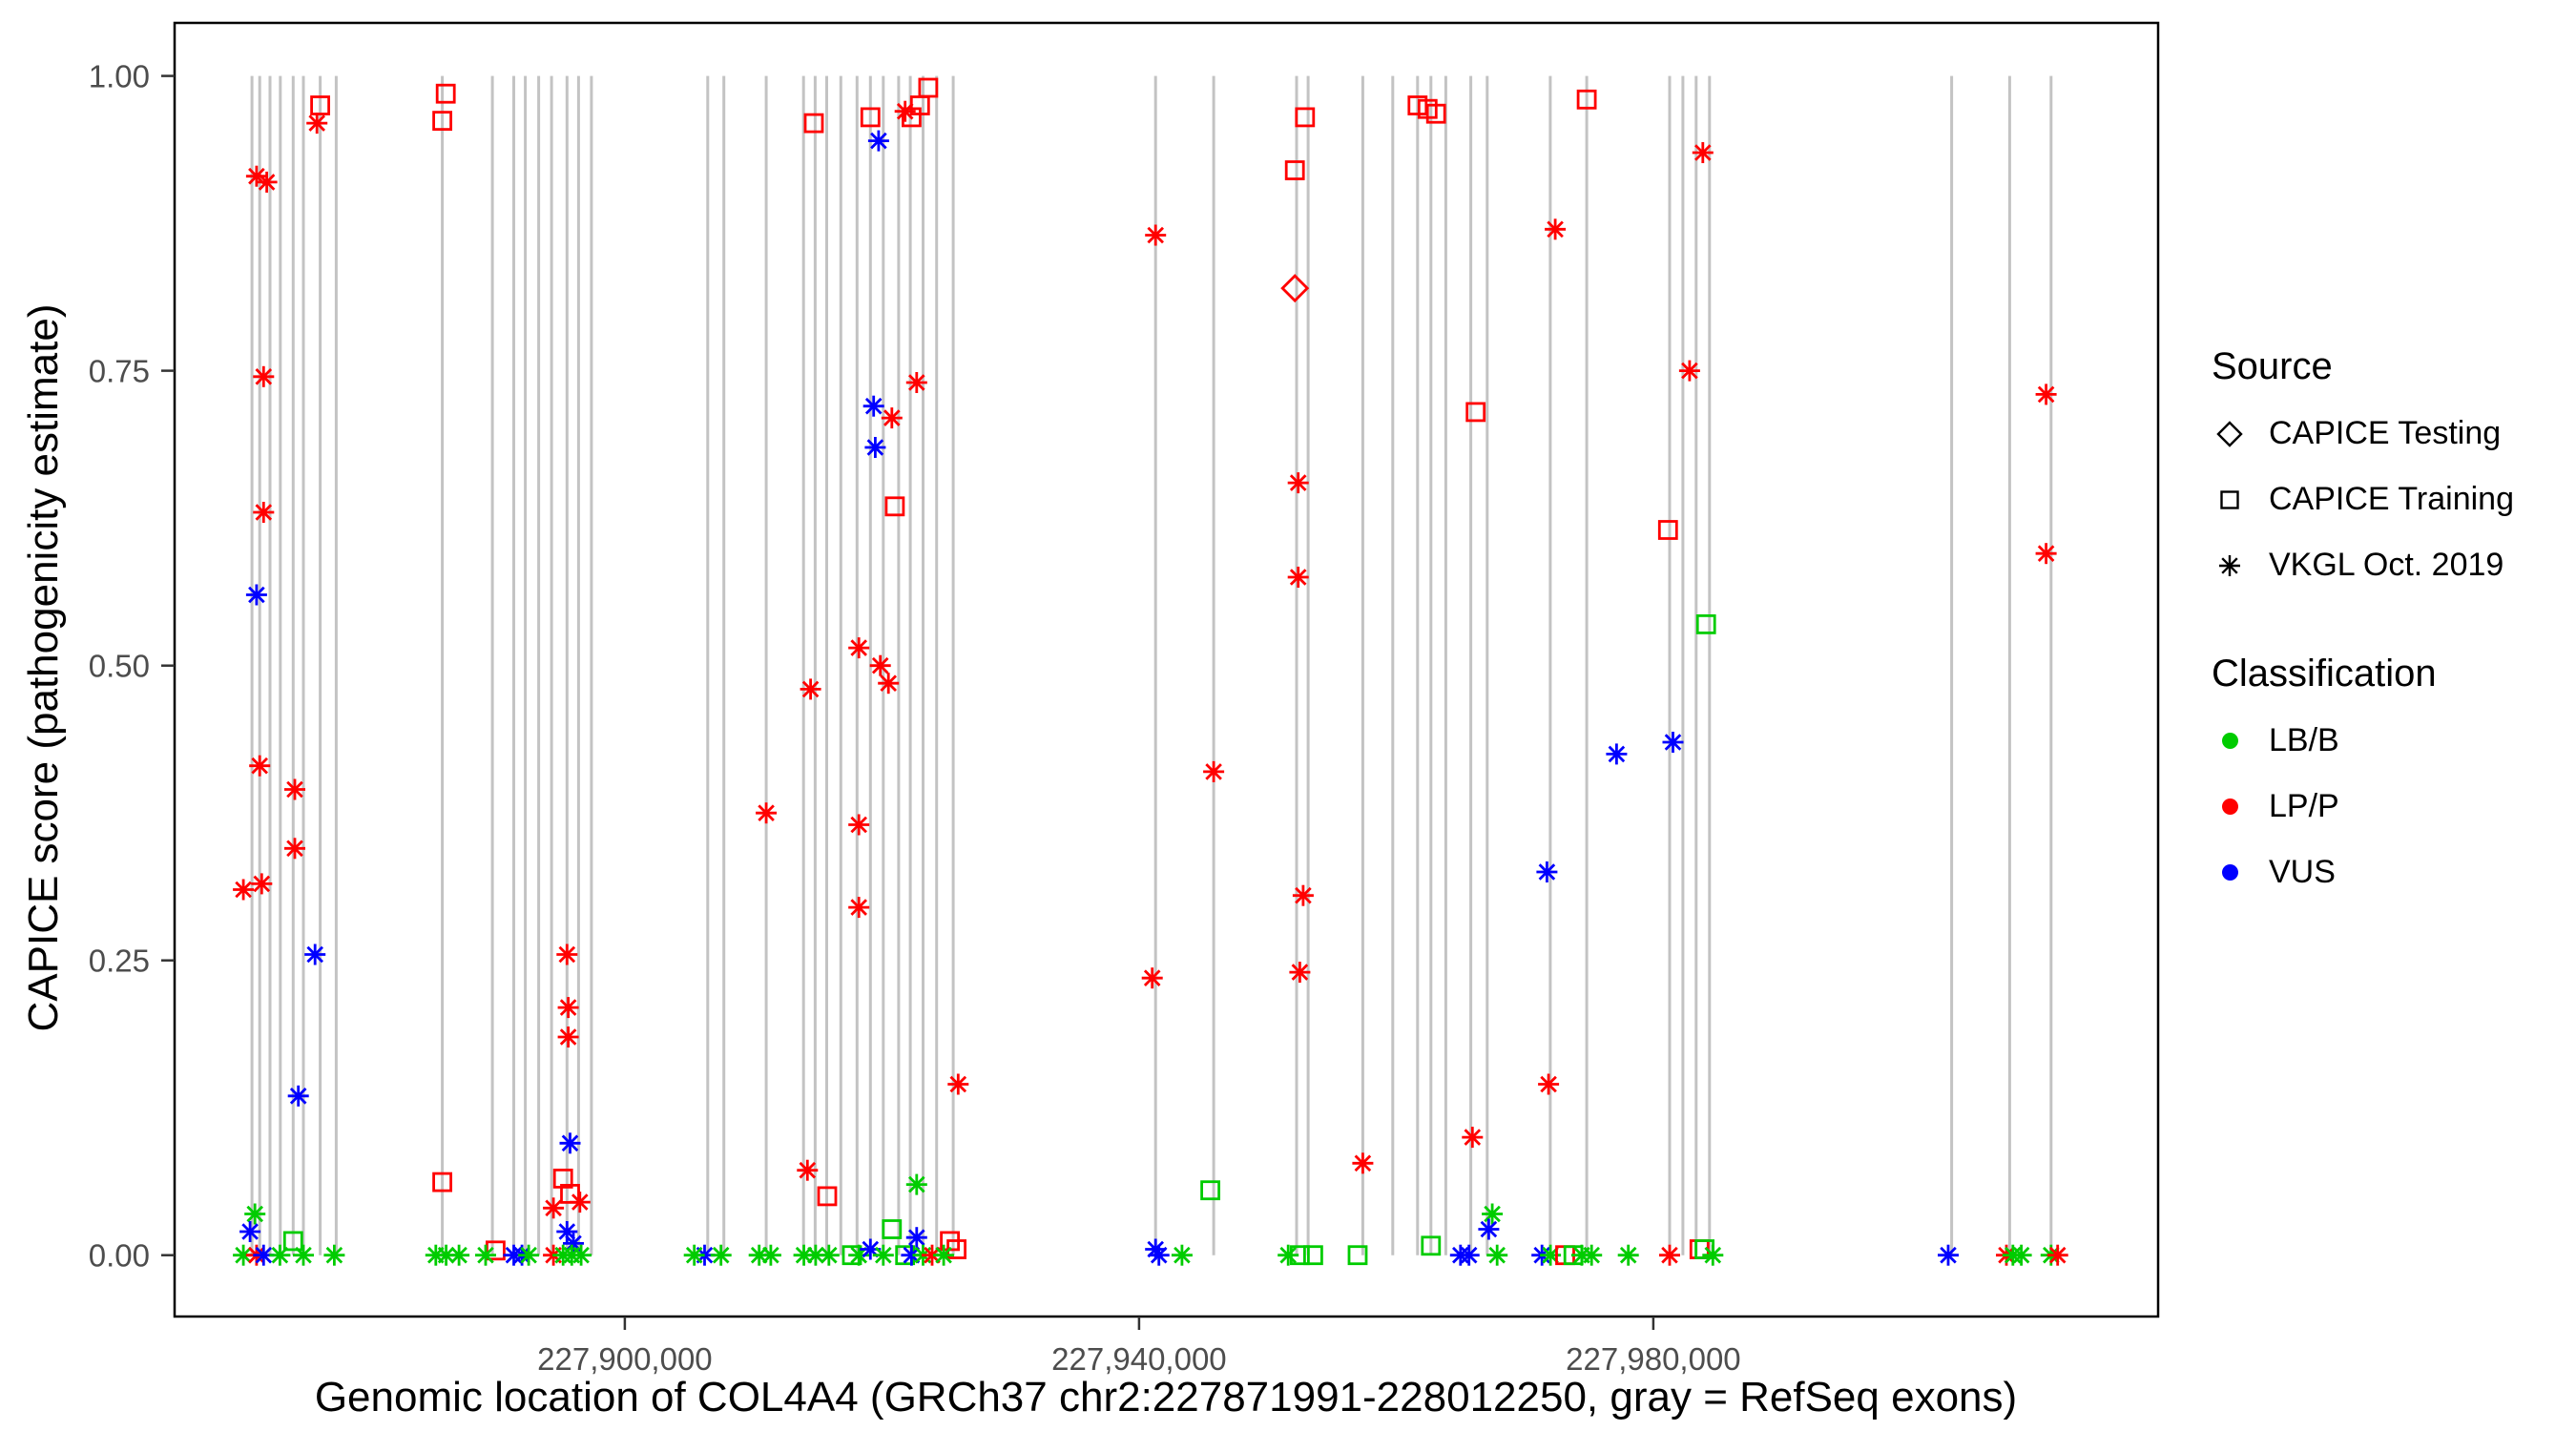 Image resolution: width=2576 pixels, height=1431 pixels. What do you see at coordinates (2240, 872) in the screenshot?
I see `vus-blue-dot-icon` at bounding box center [2240, 872].